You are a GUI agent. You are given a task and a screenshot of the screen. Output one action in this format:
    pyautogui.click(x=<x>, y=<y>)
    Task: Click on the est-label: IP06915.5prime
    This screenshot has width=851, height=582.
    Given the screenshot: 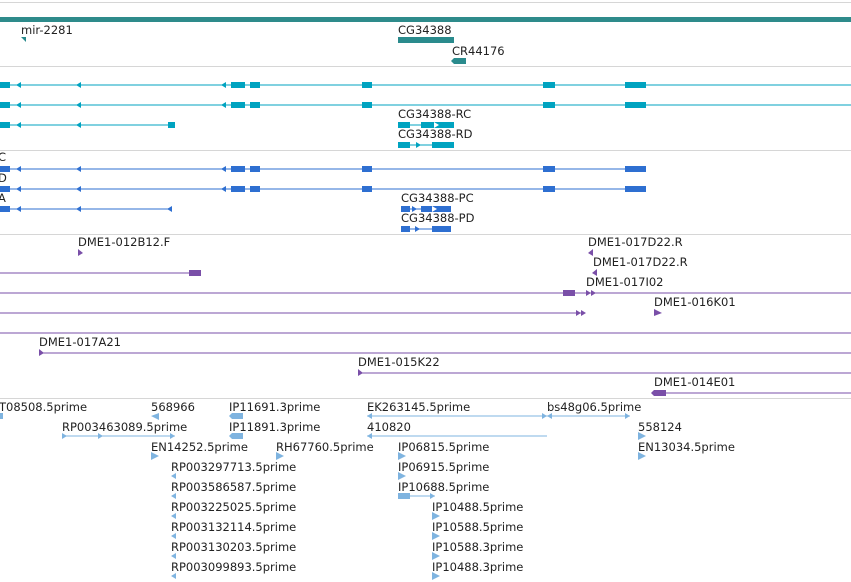 What is the action you would take?
    pyautogui.click(x=443, y=467)
    